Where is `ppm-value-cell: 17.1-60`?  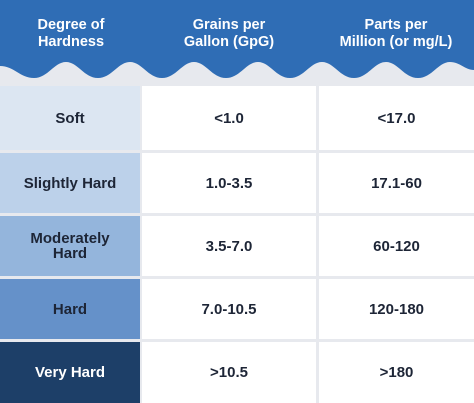
ppm-value-cell: 17.1-60 is located at coordinates (396, 183).